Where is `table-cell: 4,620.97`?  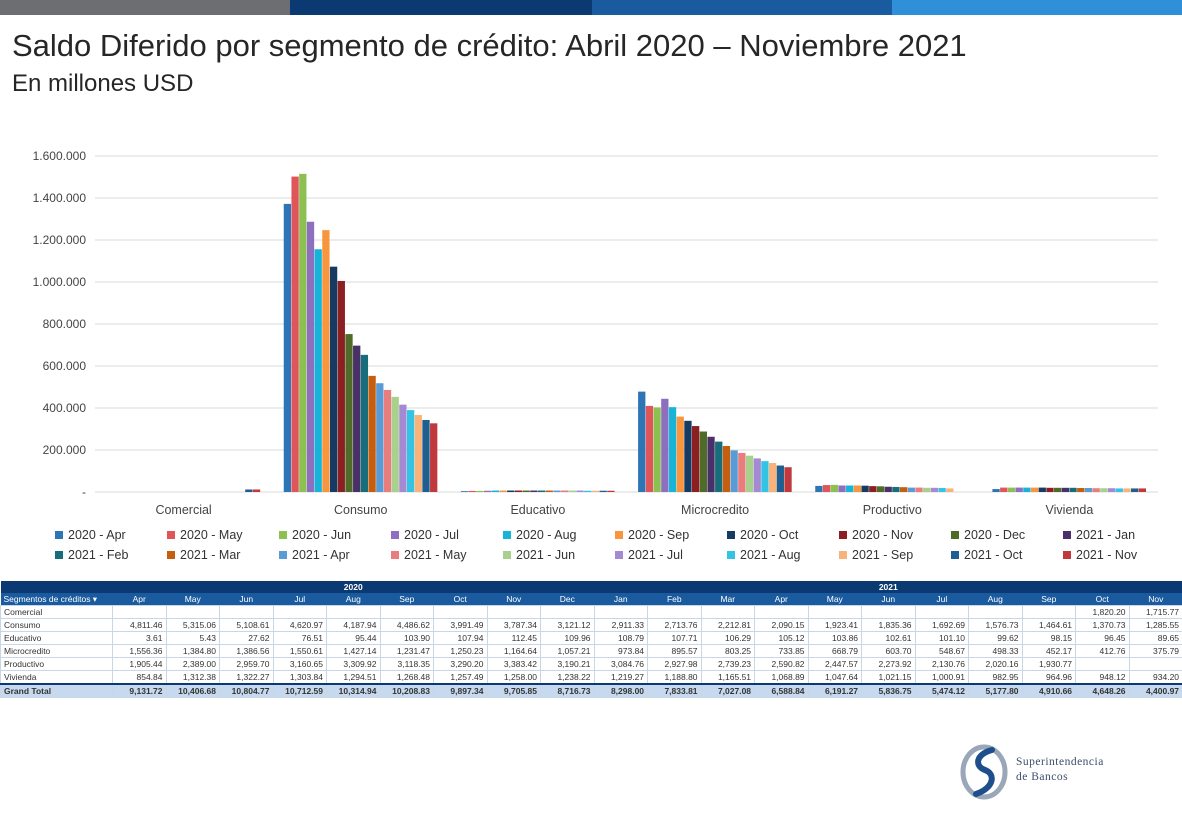 table-cell: 4,620.97 is located at coordinates (299, 625).